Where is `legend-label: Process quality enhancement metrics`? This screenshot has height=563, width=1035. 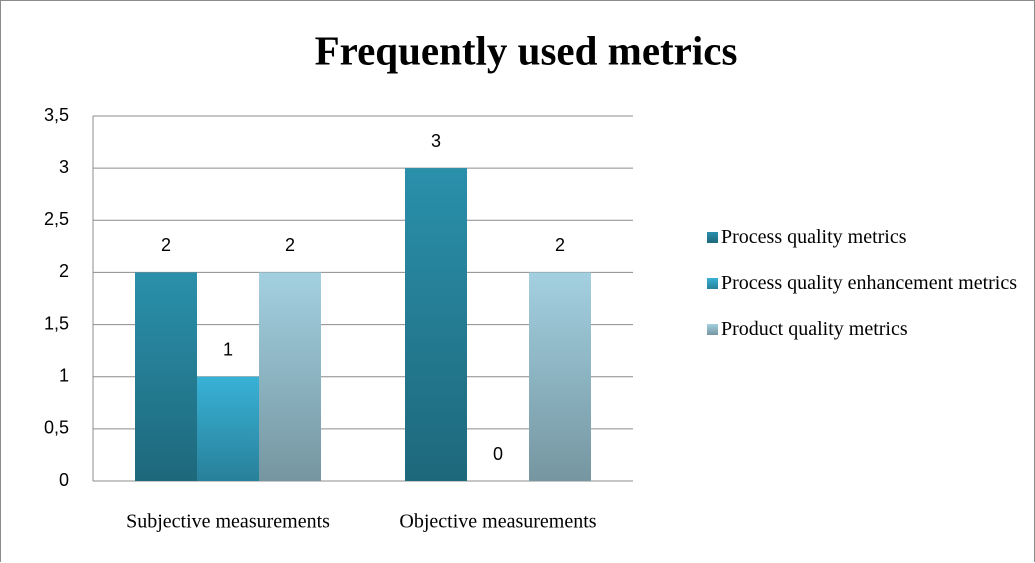 legend-label: Process quality enhancement metrics is located at coordinates (869, 283).